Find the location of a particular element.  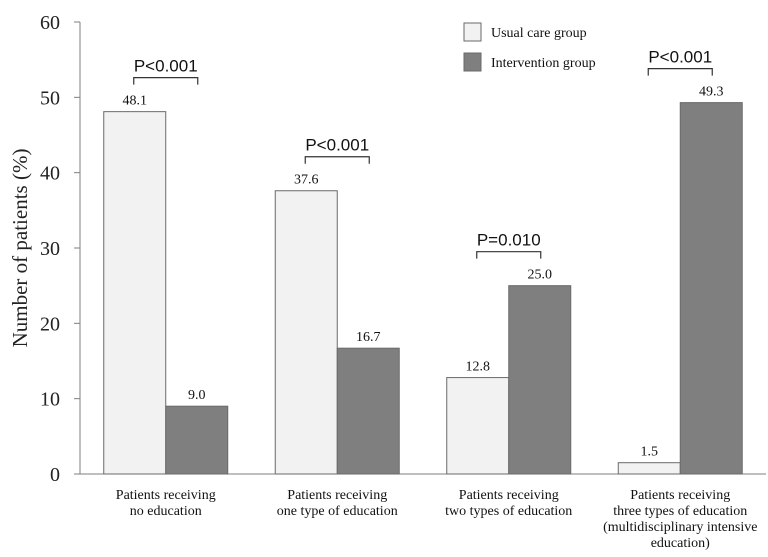

legend-label: Usual care group is located at coordinates (539, 33).